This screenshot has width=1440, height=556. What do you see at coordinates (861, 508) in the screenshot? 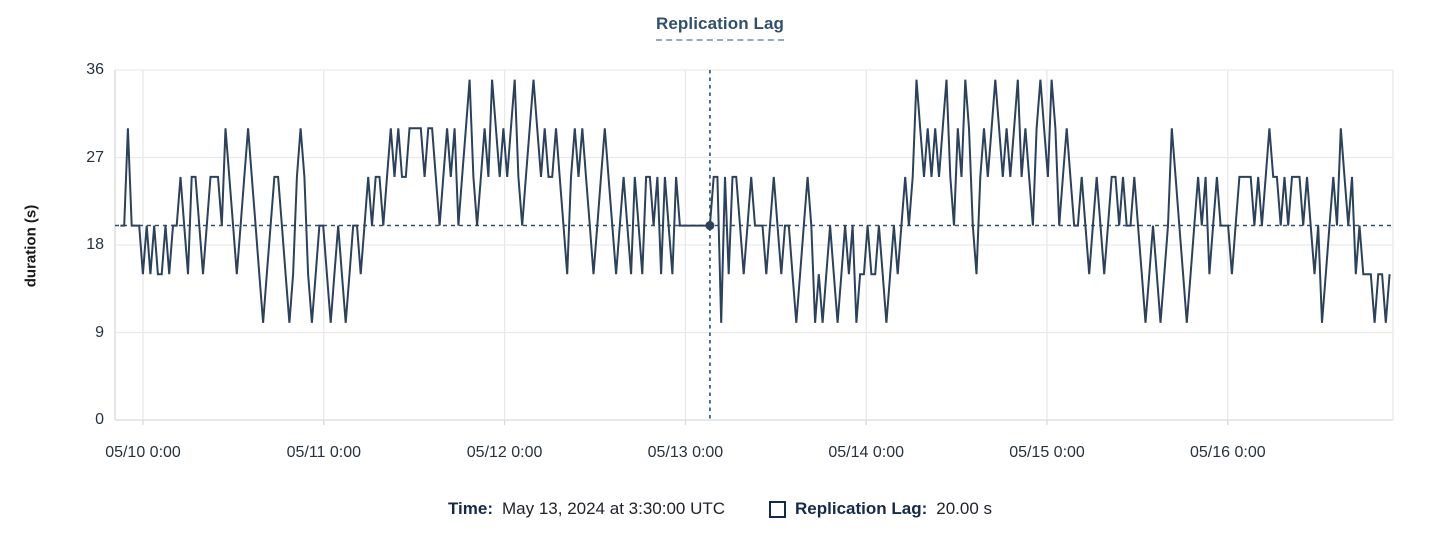
I see `series-label: Replication Lag:` at bounding box center [861, 508].